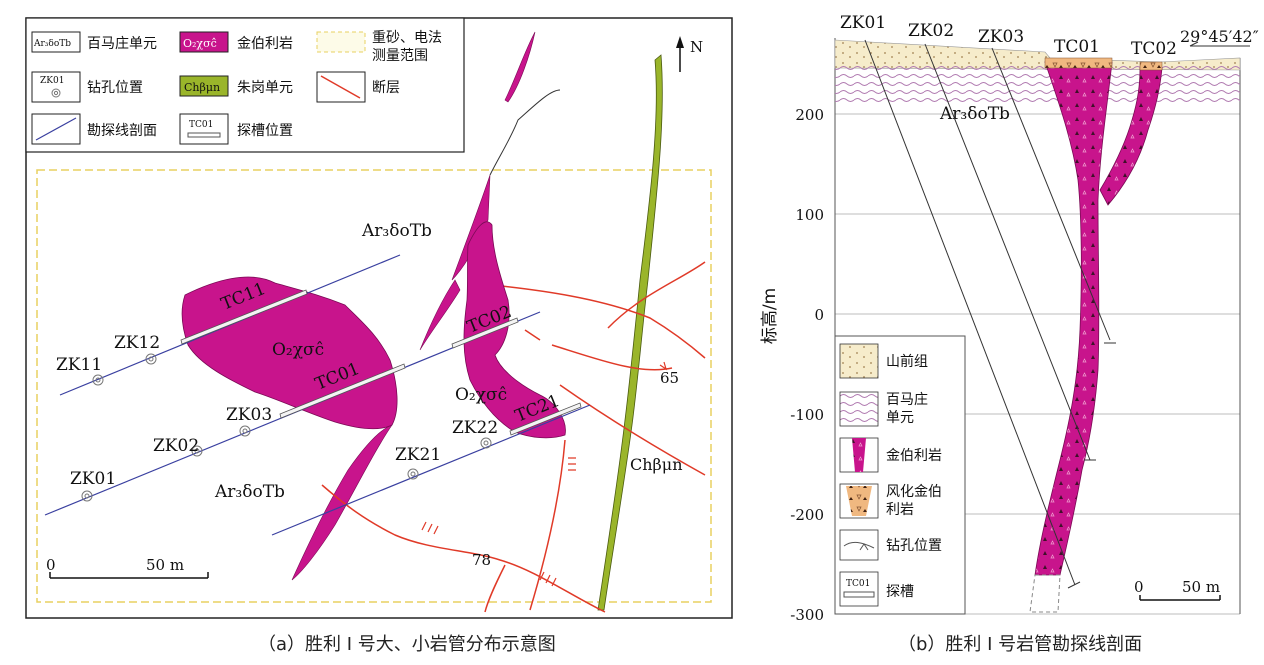 This screenshot has width=1264, height=665. I want to click on trench-tc11, so click(244, 317).